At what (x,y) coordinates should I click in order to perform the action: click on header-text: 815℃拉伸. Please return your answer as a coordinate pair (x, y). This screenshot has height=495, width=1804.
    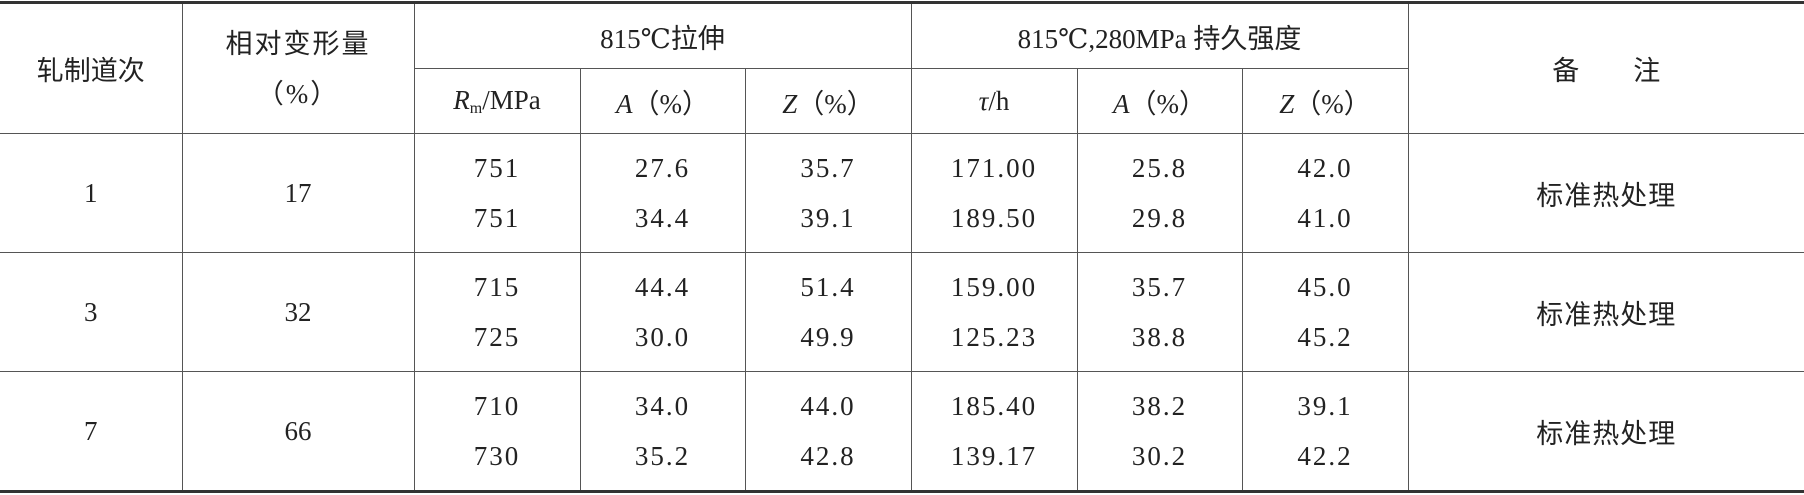
    Looking at the image, I should click on (662, 38).